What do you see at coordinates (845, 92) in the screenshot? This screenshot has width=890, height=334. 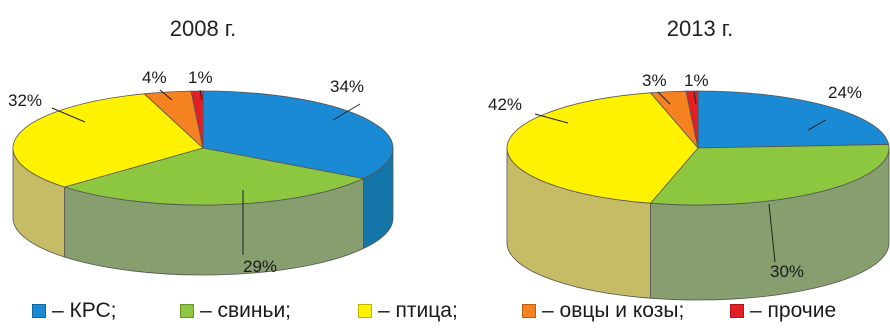 I see `data-label-krs: 24%` at bounding box center [845, 92].